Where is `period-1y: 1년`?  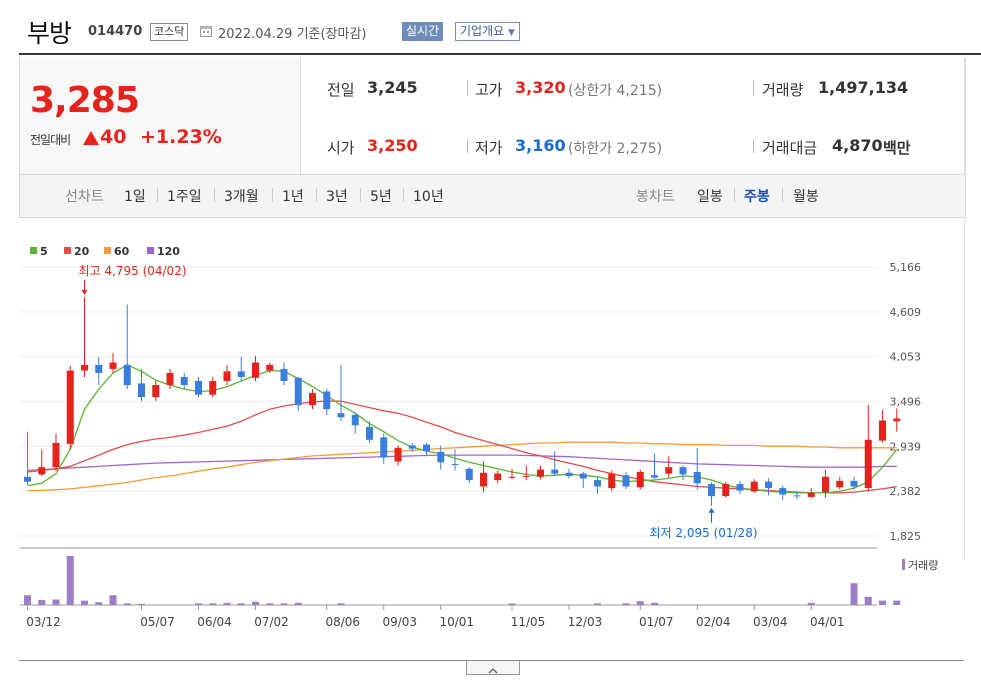
period-1y: 1년 is located at coordinates (293, 197).